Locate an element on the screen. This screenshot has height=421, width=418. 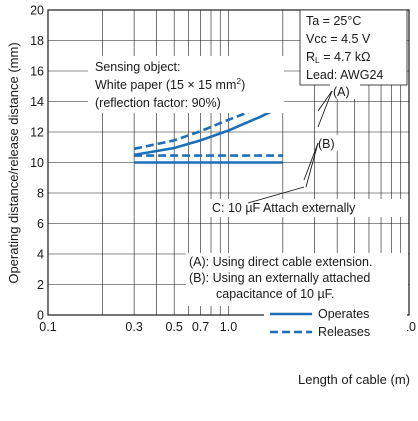
y-tick-label: 10 is located at coordinates (37, 163).